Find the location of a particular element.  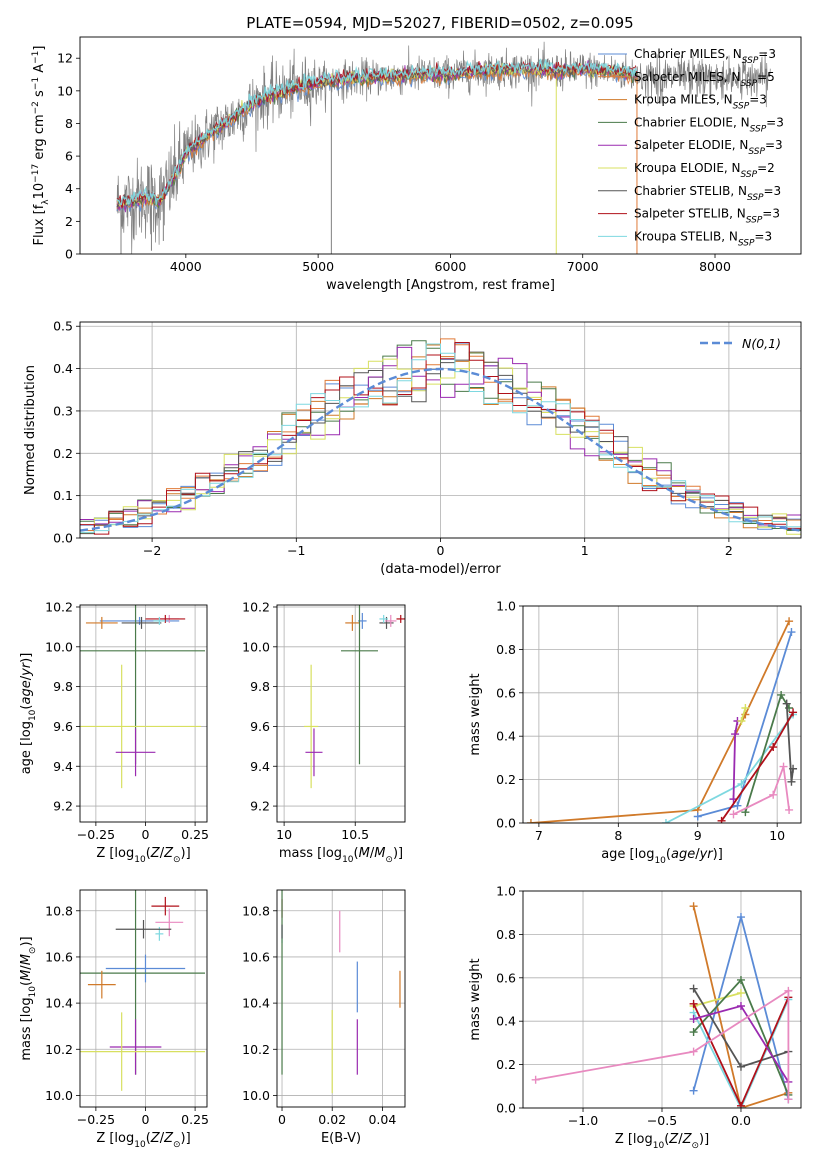

x-tick-label: 8 is located at coordinates (618, 835).